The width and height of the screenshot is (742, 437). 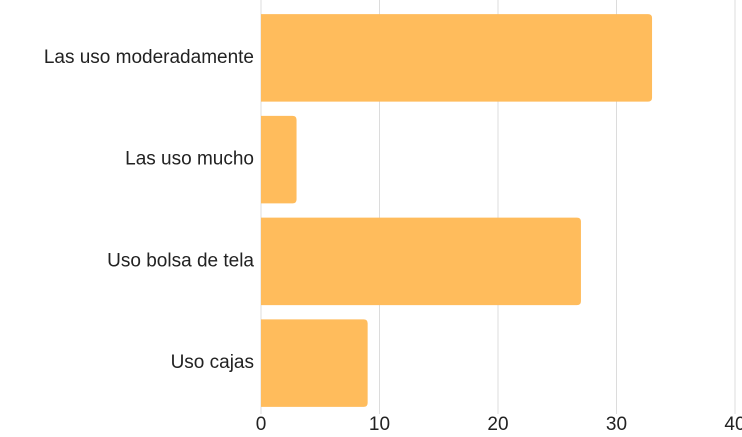 What do you see at coordinates (733, 424) in the screenshot?
I see `x-tick-label: 40` at bounding box center [733, 424].